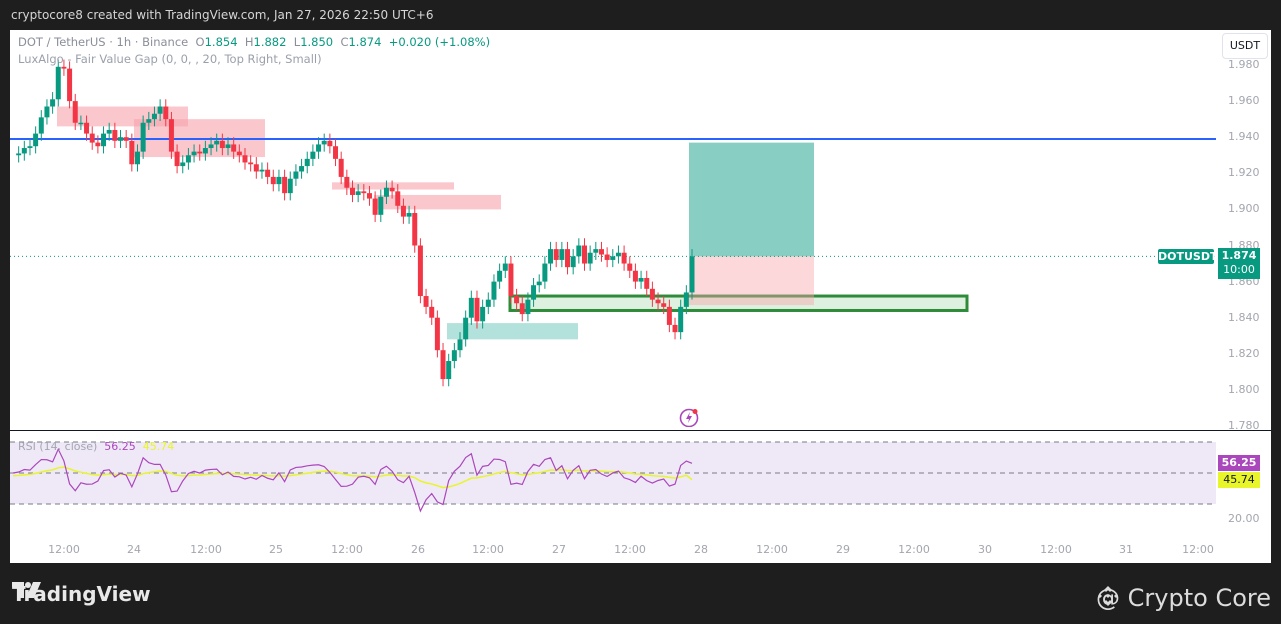 Image resolution: width=1281 pixels, height=624 pixels. Describe the element at coordinates (418, 549) in the screenshot. I see `time-tick: 26` at that location.